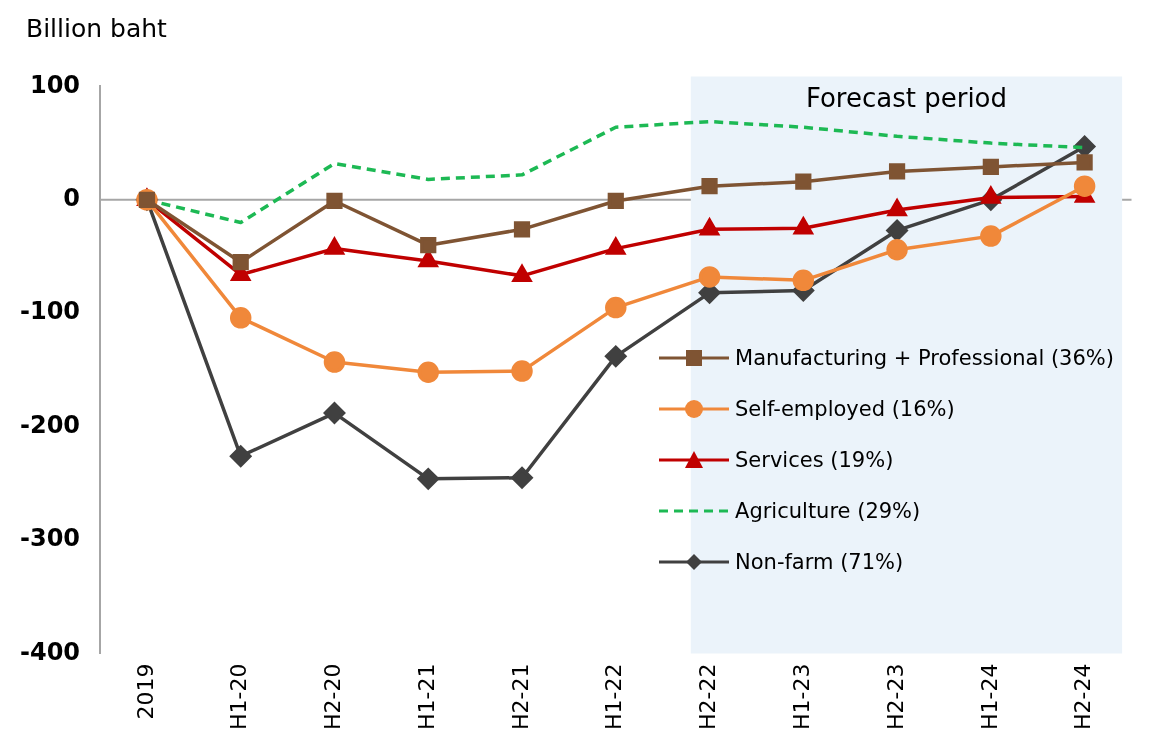 This screenshot has width=1152, height=735. What do you see at coordinates (845, 408) in the screenshot?
I see `legend-label: Self-employed (16%)` at bounding box center [845, 408].